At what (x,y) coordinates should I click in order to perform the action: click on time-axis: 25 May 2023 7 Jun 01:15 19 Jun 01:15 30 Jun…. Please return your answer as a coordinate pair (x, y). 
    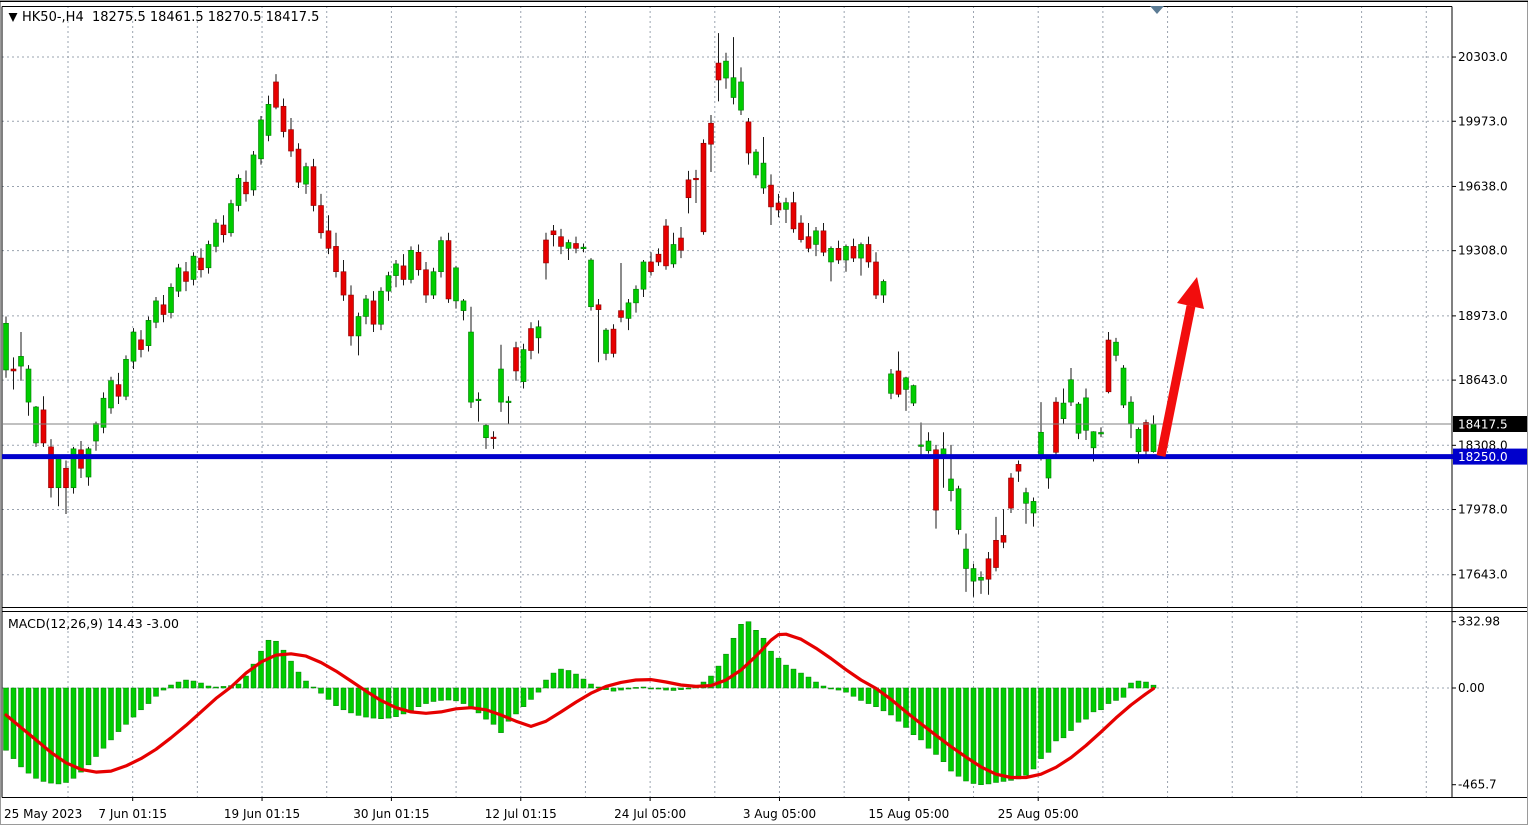
    Looking at the image, I should click on (541, 809).